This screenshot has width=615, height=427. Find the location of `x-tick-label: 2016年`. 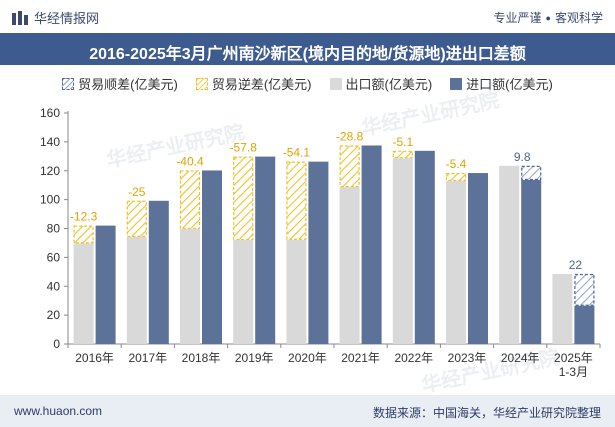

x-tick-label: 2016年 is located at coordinates (94, 358).